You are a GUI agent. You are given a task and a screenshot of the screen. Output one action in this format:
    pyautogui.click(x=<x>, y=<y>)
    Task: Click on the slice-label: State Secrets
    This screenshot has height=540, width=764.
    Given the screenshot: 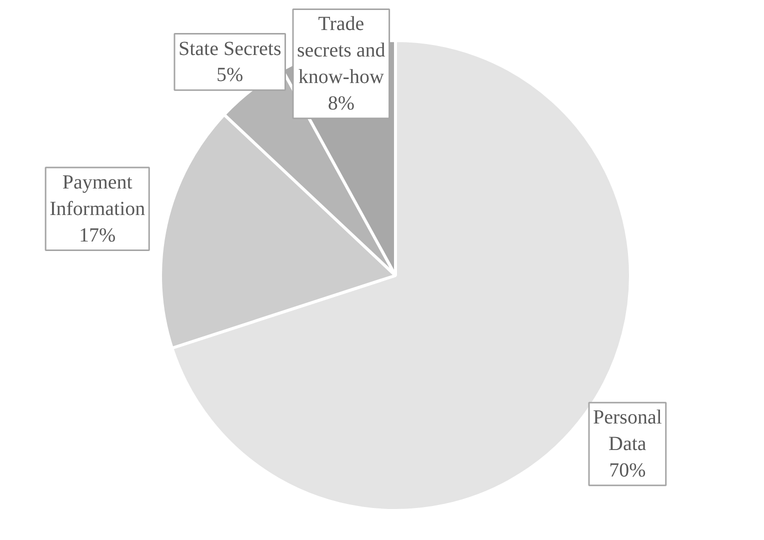 What is the action you would take?
    pyautogui.click(x=230, y=49)
    